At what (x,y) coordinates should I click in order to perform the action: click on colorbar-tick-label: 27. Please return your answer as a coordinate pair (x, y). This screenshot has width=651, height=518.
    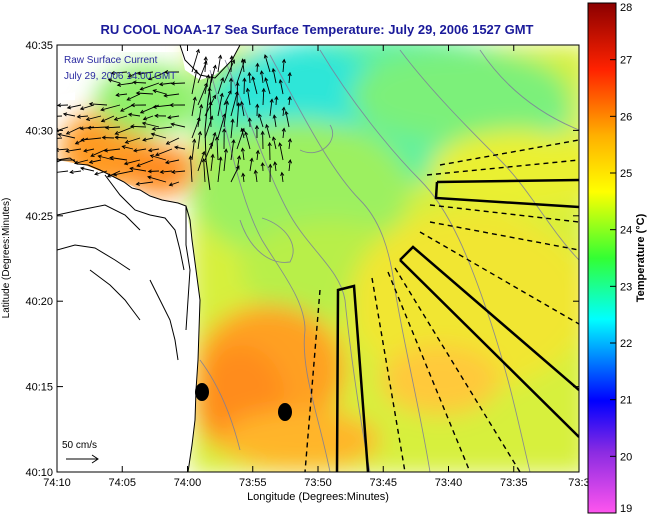
    Looking at the image, I should click on (626, 61).